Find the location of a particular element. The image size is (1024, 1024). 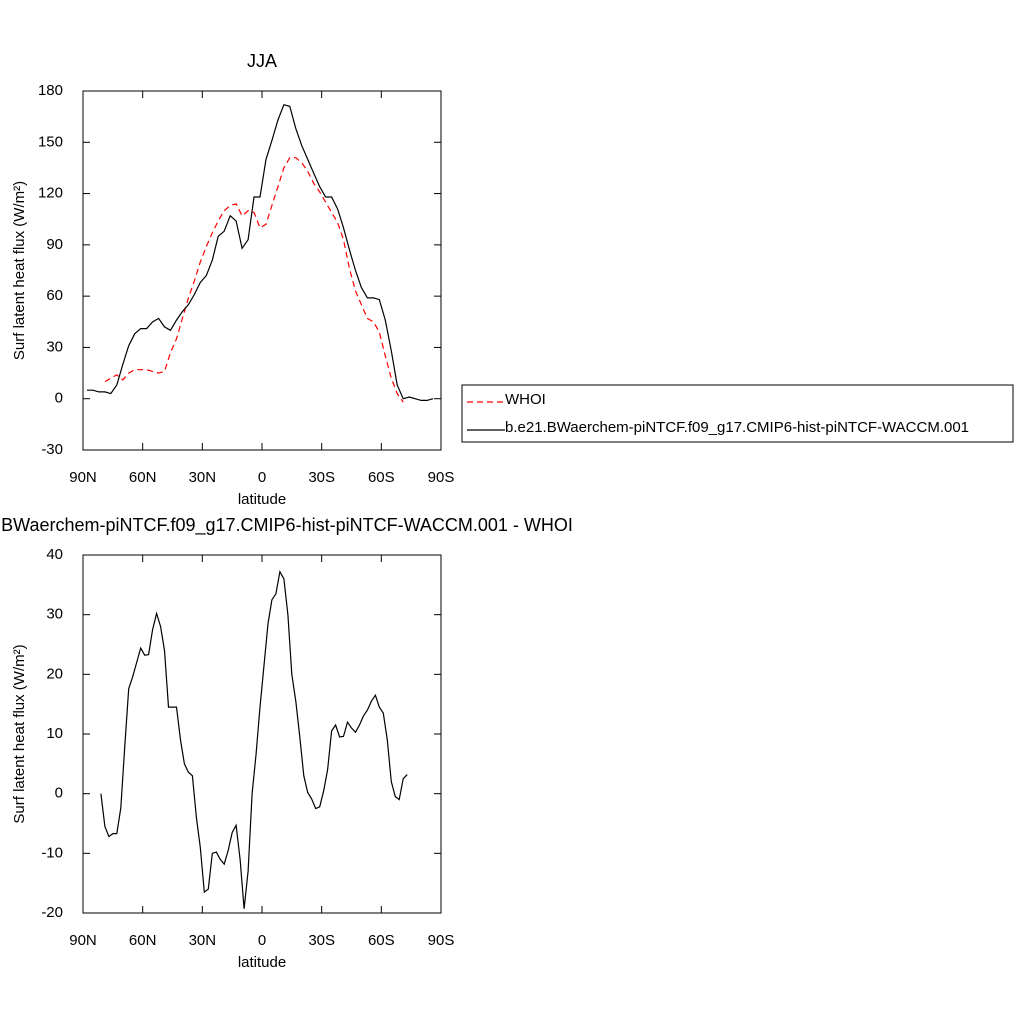

legend-label: WHOI is located at coordinates (525, 399).